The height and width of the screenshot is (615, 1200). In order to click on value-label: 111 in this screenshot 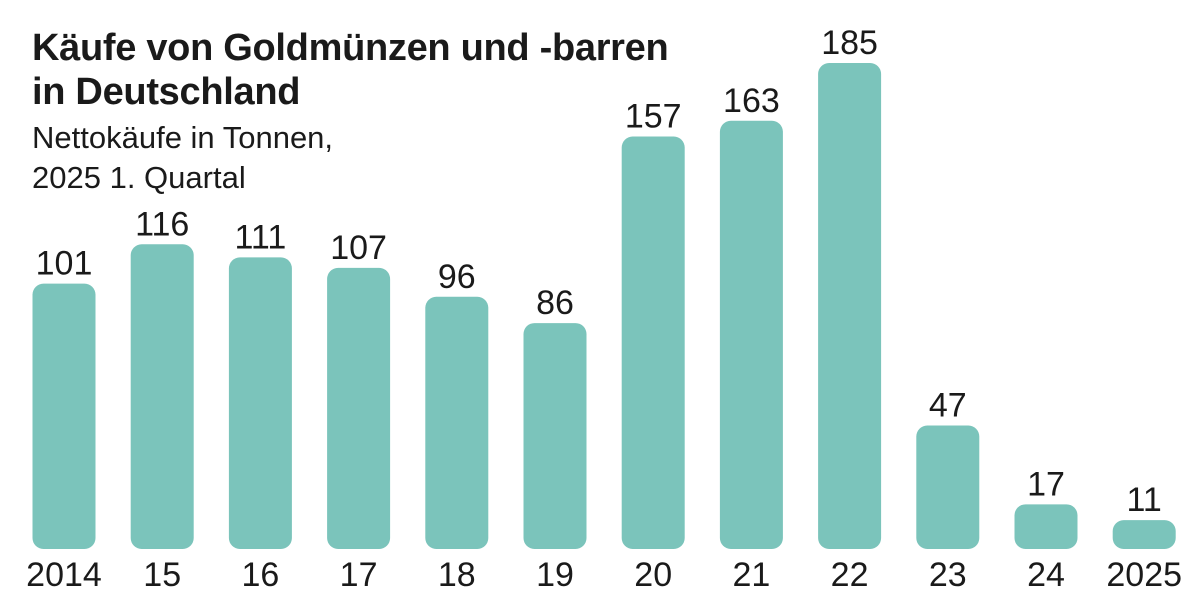, I will do `click(261, 237)`.